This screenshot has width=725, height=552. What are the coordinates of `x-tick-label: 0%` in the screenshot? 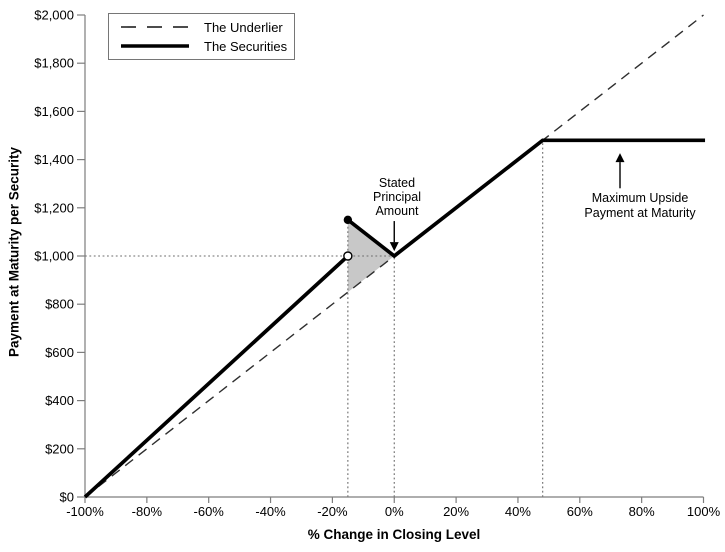 It's located at (394, 511).